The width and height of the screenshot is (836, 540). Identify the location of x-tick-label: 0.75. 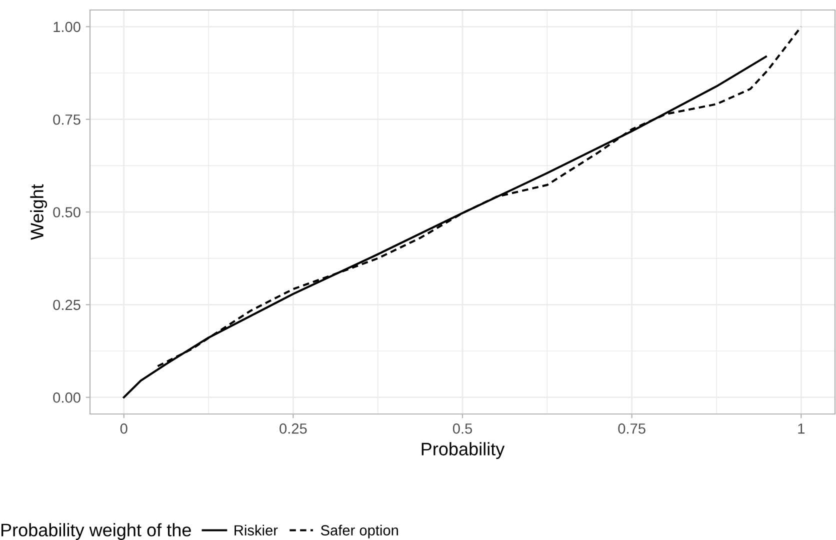
(632, 428).